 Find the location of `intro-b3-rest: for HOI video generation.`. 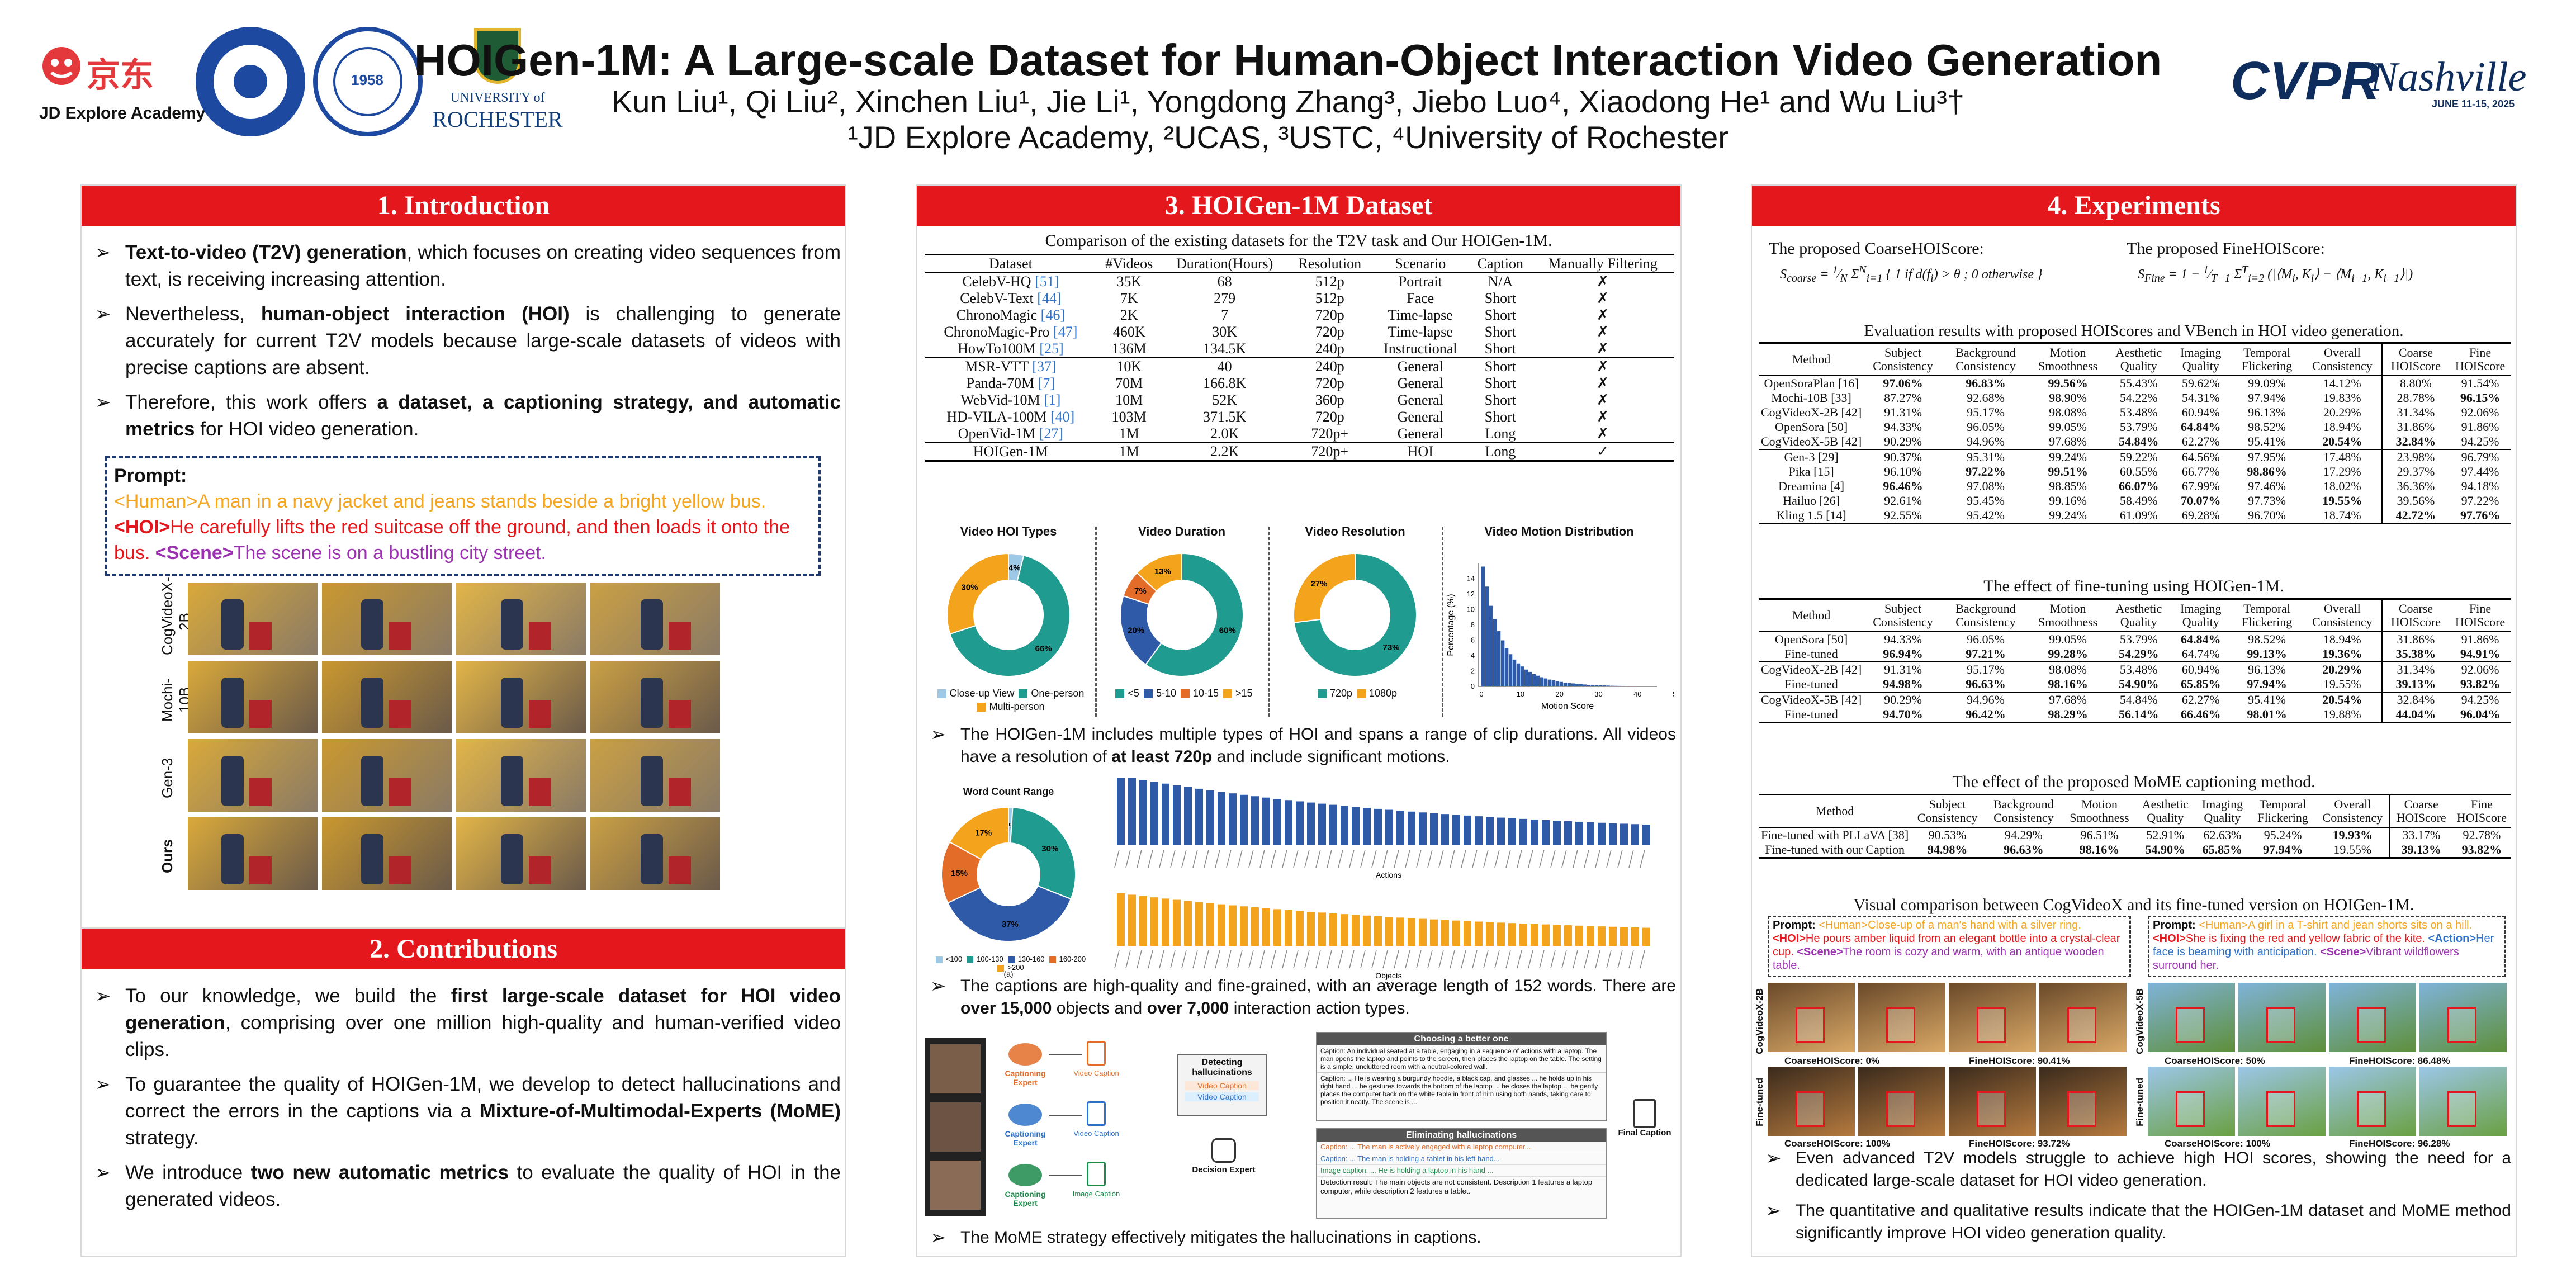

intro-b3-rest: for HOI video generation. is located at coordinates (307, 429).